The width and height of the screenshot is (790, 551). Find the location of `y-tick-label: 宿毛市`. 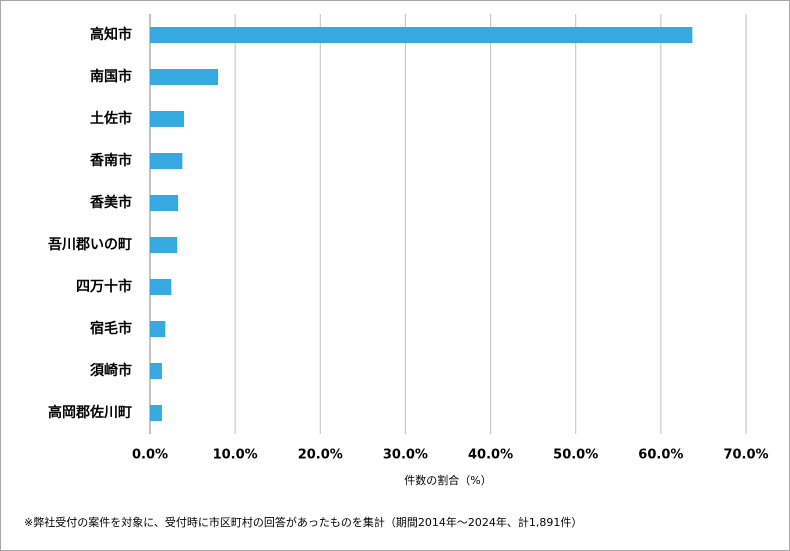

y-tick-label: 宿毛市 is located at coordinates (111, 328).